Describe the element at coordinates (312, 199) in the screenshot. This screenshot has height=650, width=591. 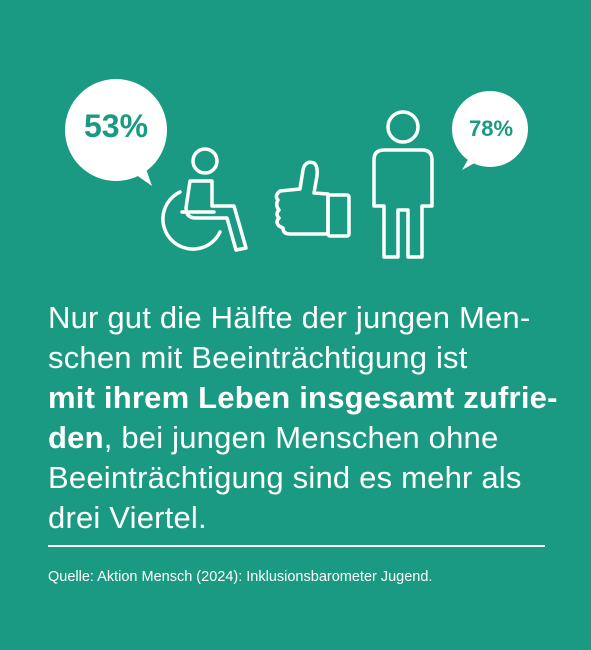
I see `thumbs-up-icon` at that location.